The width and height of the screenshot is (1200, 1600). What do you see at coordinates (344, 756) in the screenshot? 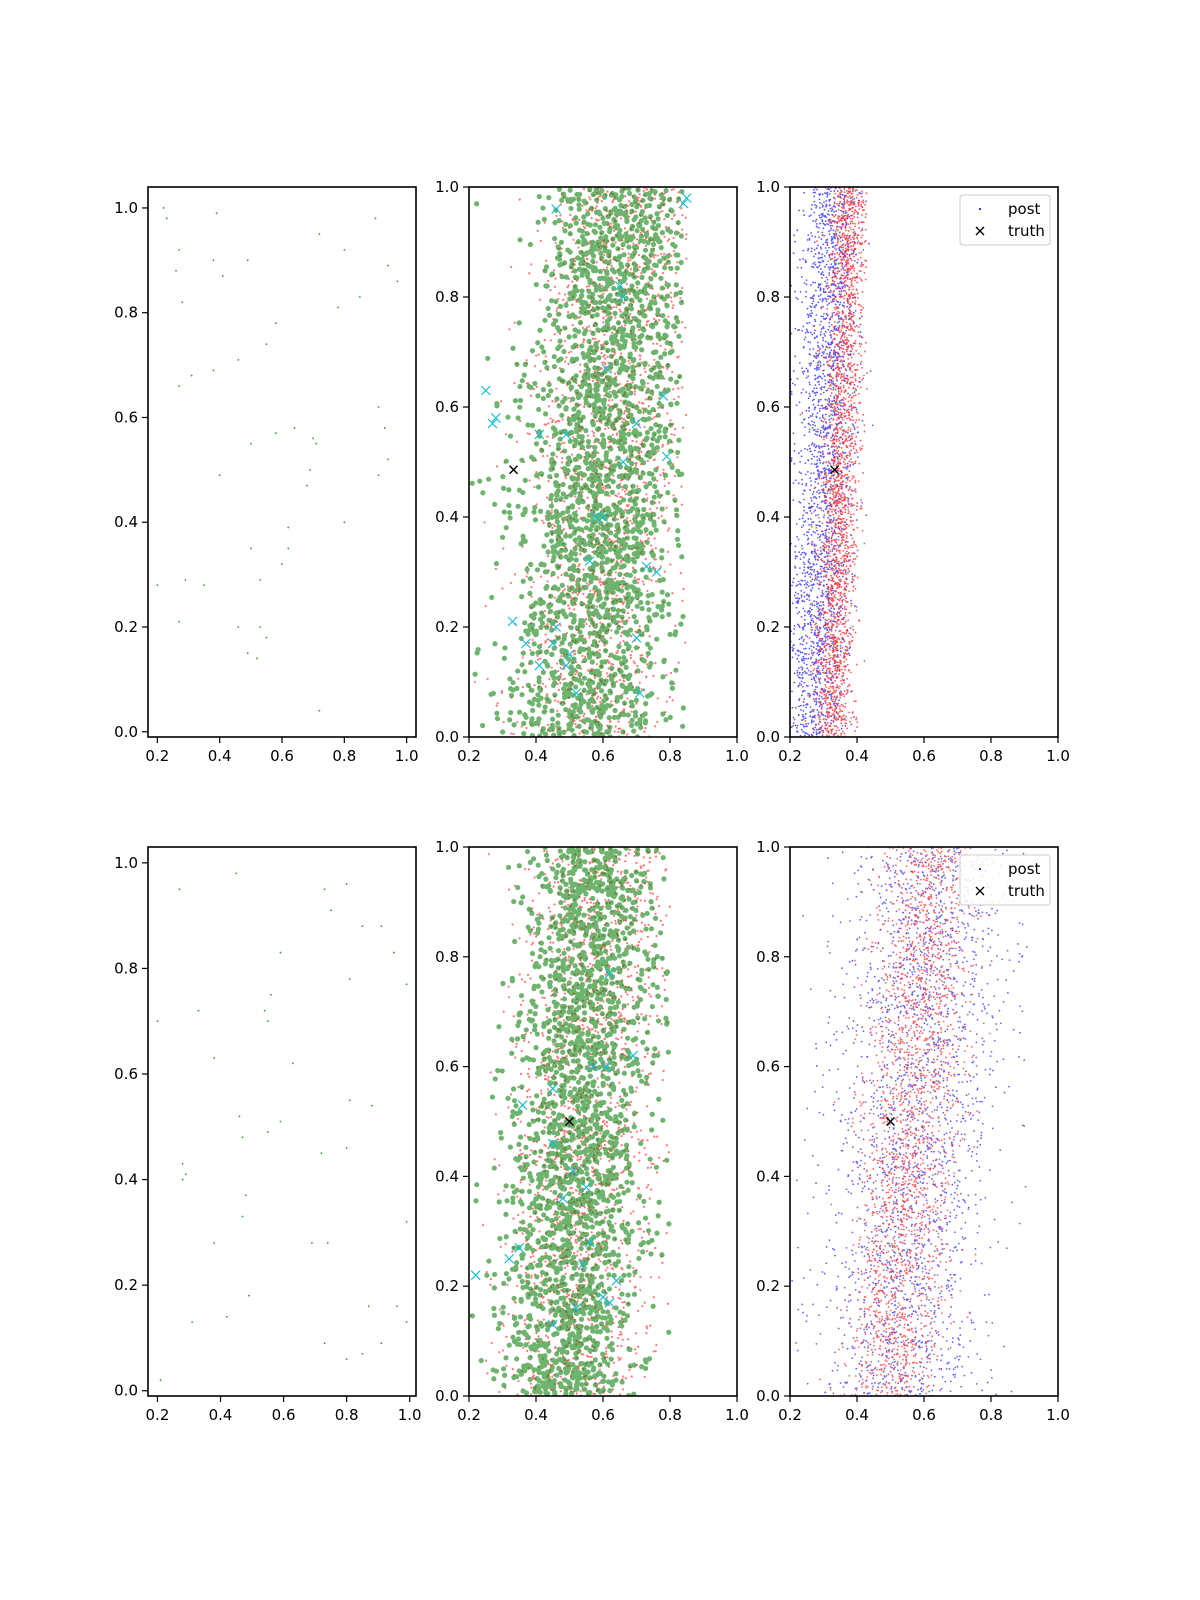
I see `x-tick-label: 0.8` at bounding box center [344, 756].